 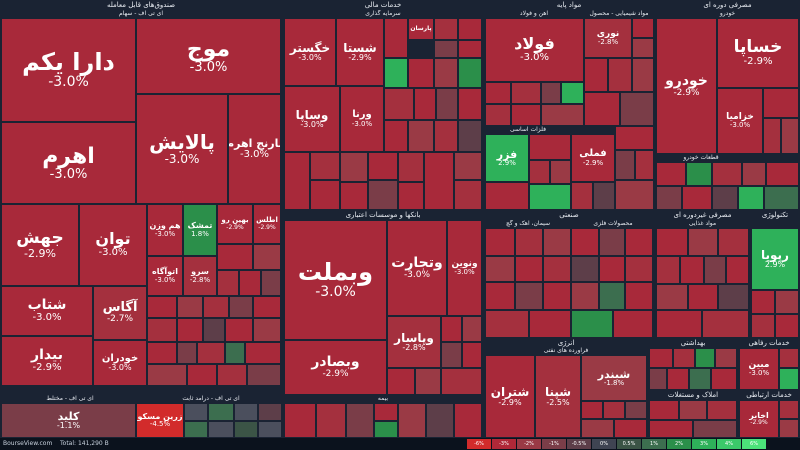 I want to click on legend-swatch: -0.5%, so click(x=579, y=444).